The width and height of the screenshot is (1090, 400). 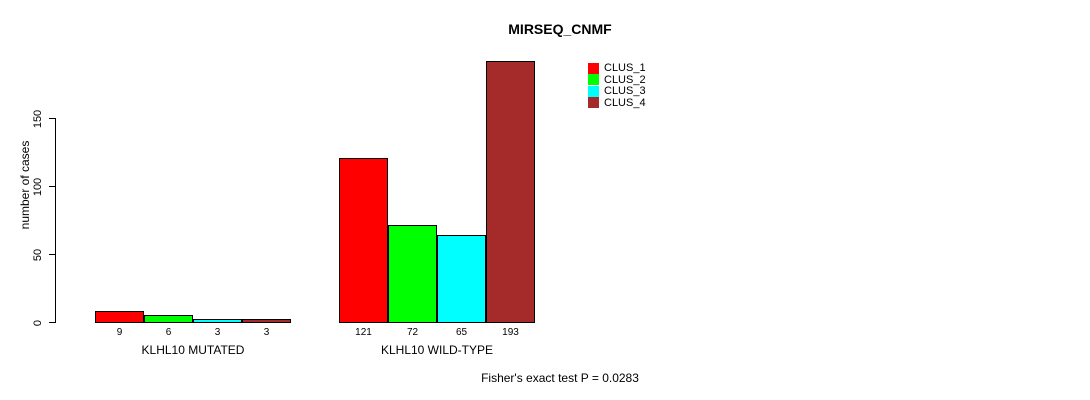 What do you see at coordinates (437, 350) in the screenshot?
I see `x-category-label: KLHL10 WILD-TYPE` at bounding box center [437, 350].